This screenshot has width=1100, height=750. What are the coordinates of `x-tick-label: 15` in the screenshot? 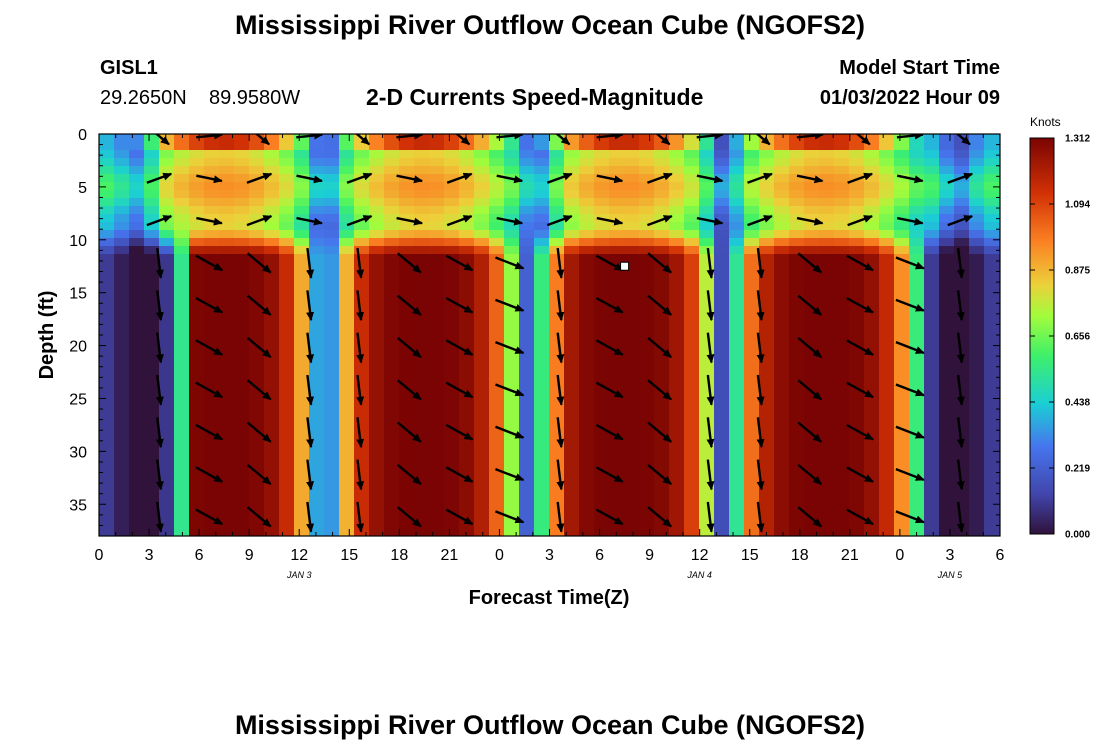 It's located at (750, 555).